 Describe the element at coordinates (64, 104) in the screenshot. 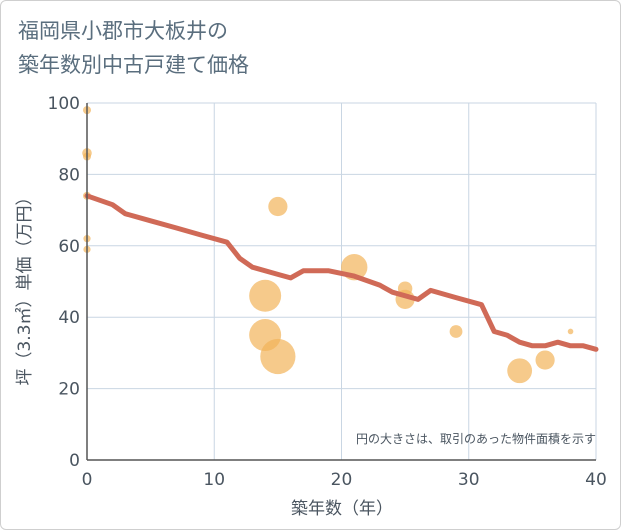

I see `y-tick-label-100: 100` at that location.